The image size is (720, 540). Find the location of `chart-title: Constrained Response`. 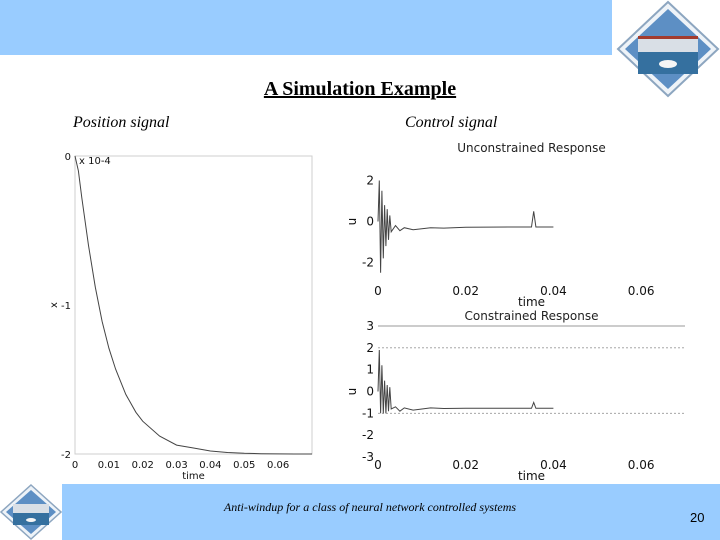

chart-title: Constrained Response is located at coordinates (532, 316).